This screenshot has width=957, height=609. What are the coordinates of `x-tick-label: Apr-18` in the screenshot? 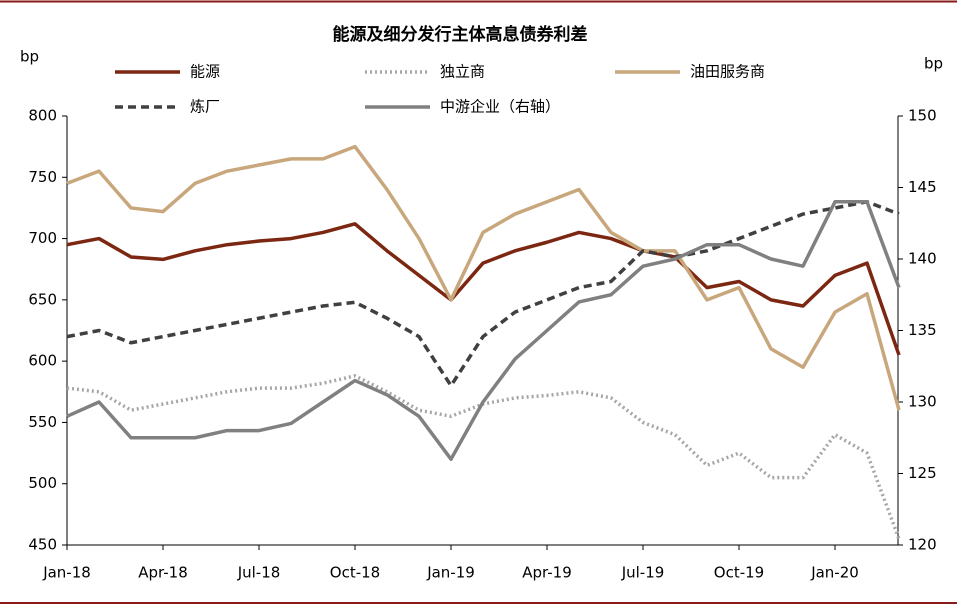 It's located at (163, 573).